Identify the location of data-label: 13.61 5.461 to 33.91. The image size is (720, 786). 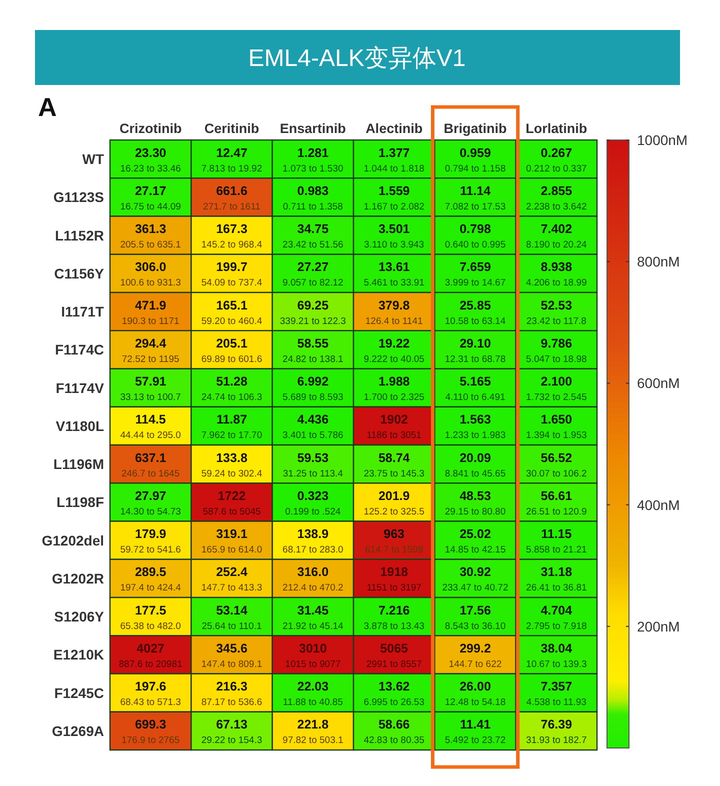
(394, 274).